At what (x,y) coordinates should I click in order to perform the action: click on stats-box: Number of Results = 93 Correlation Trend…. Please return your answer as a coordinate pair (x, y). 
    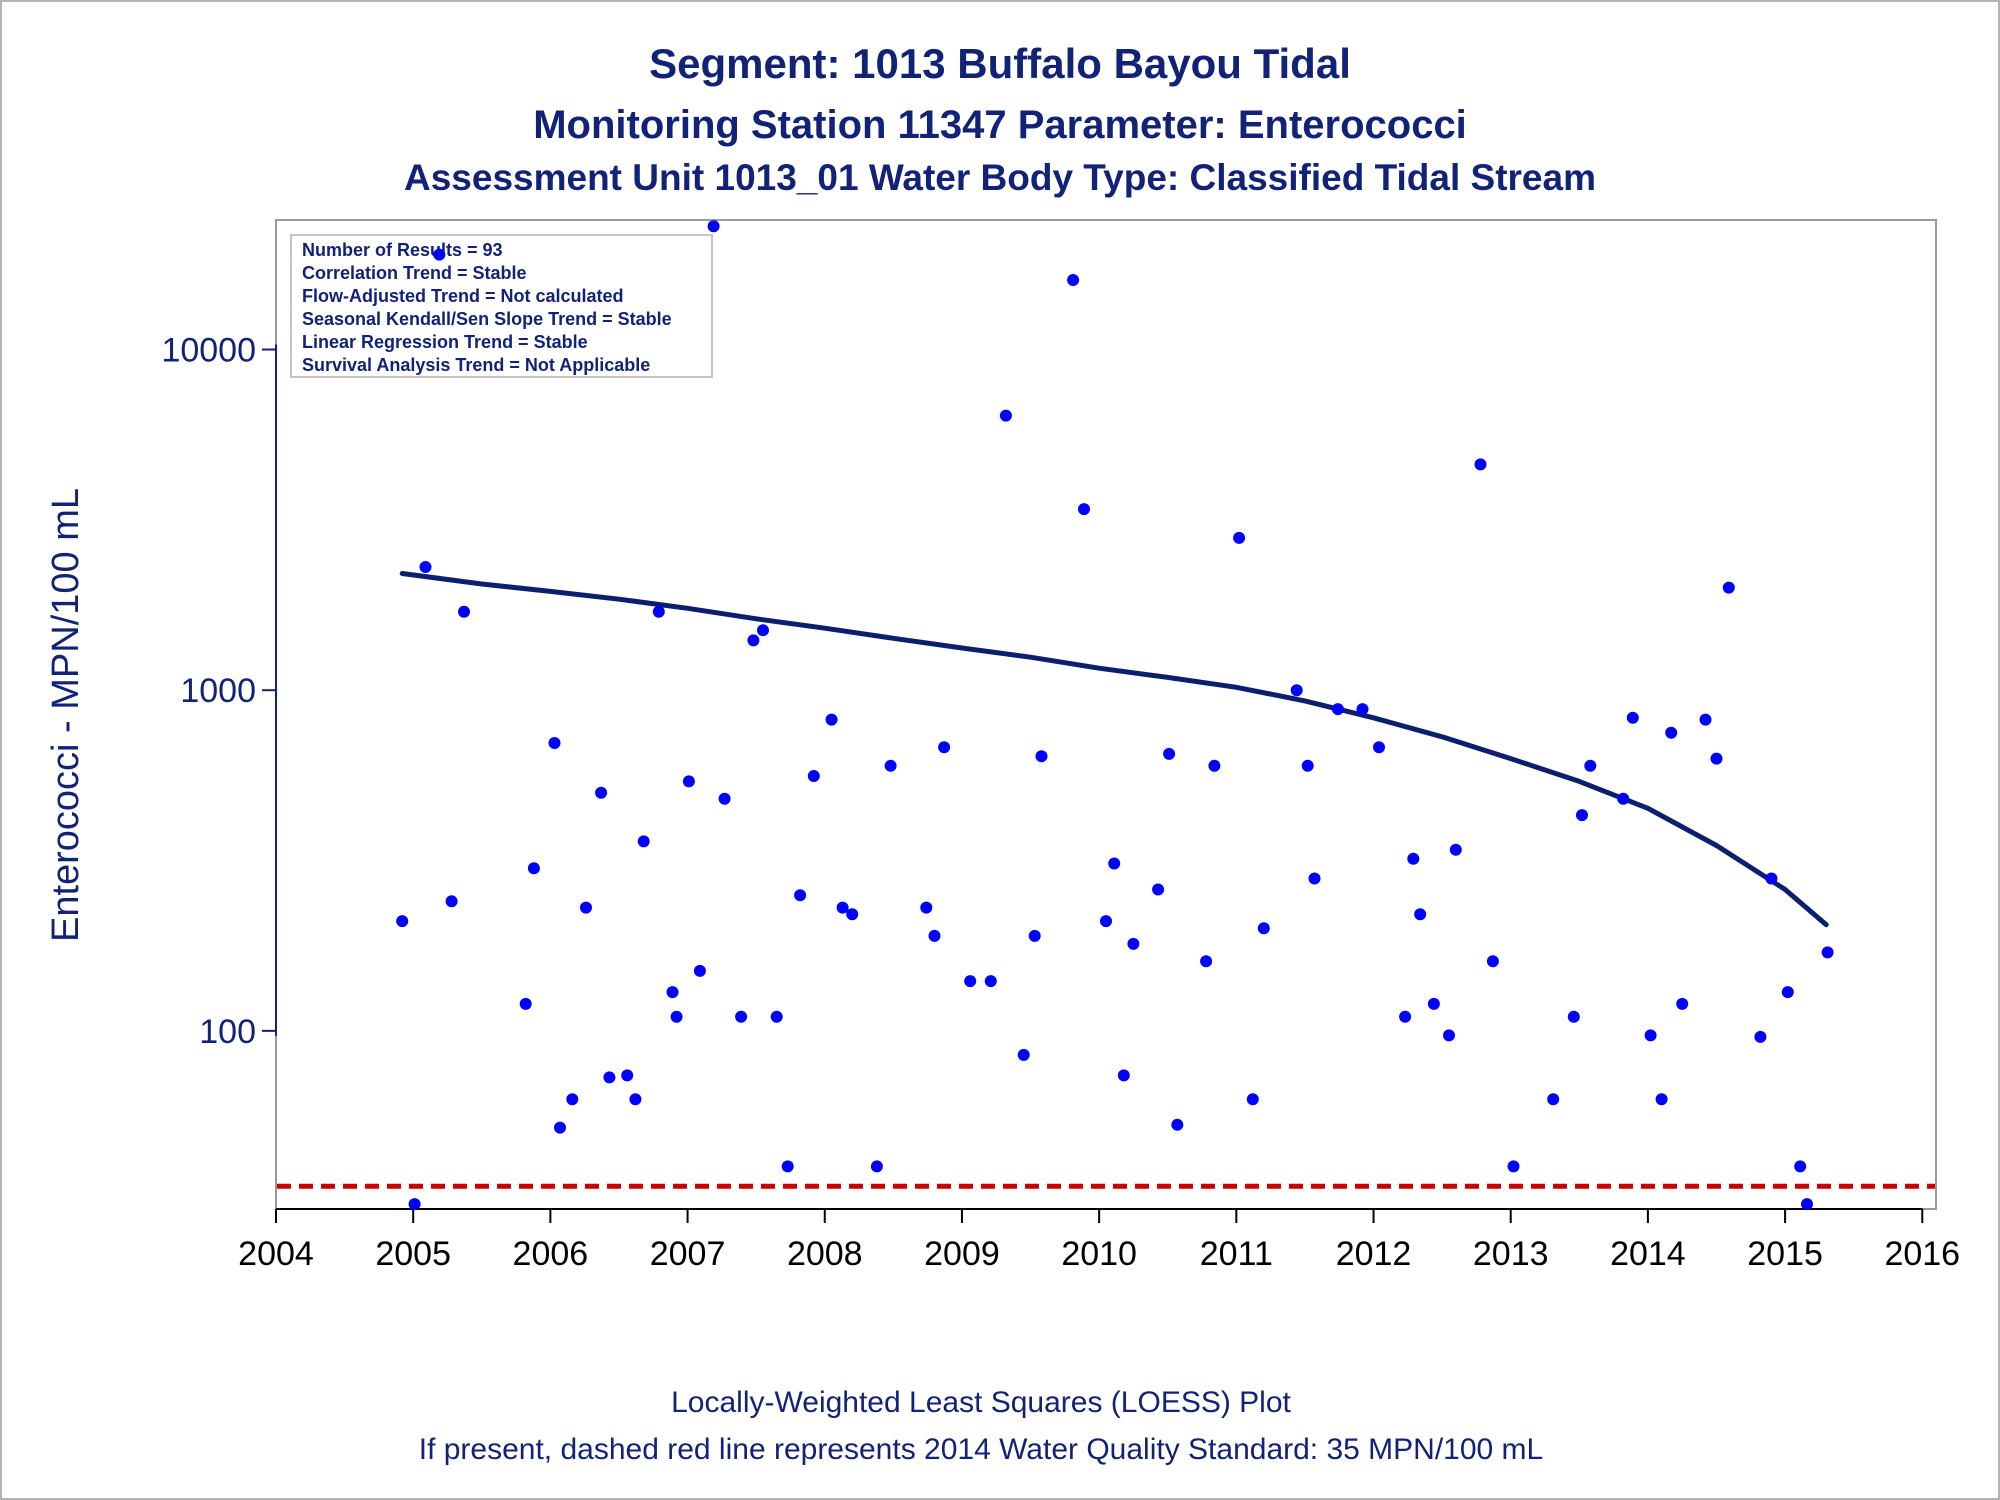
    Looking at the image, I should click on (501, 306).